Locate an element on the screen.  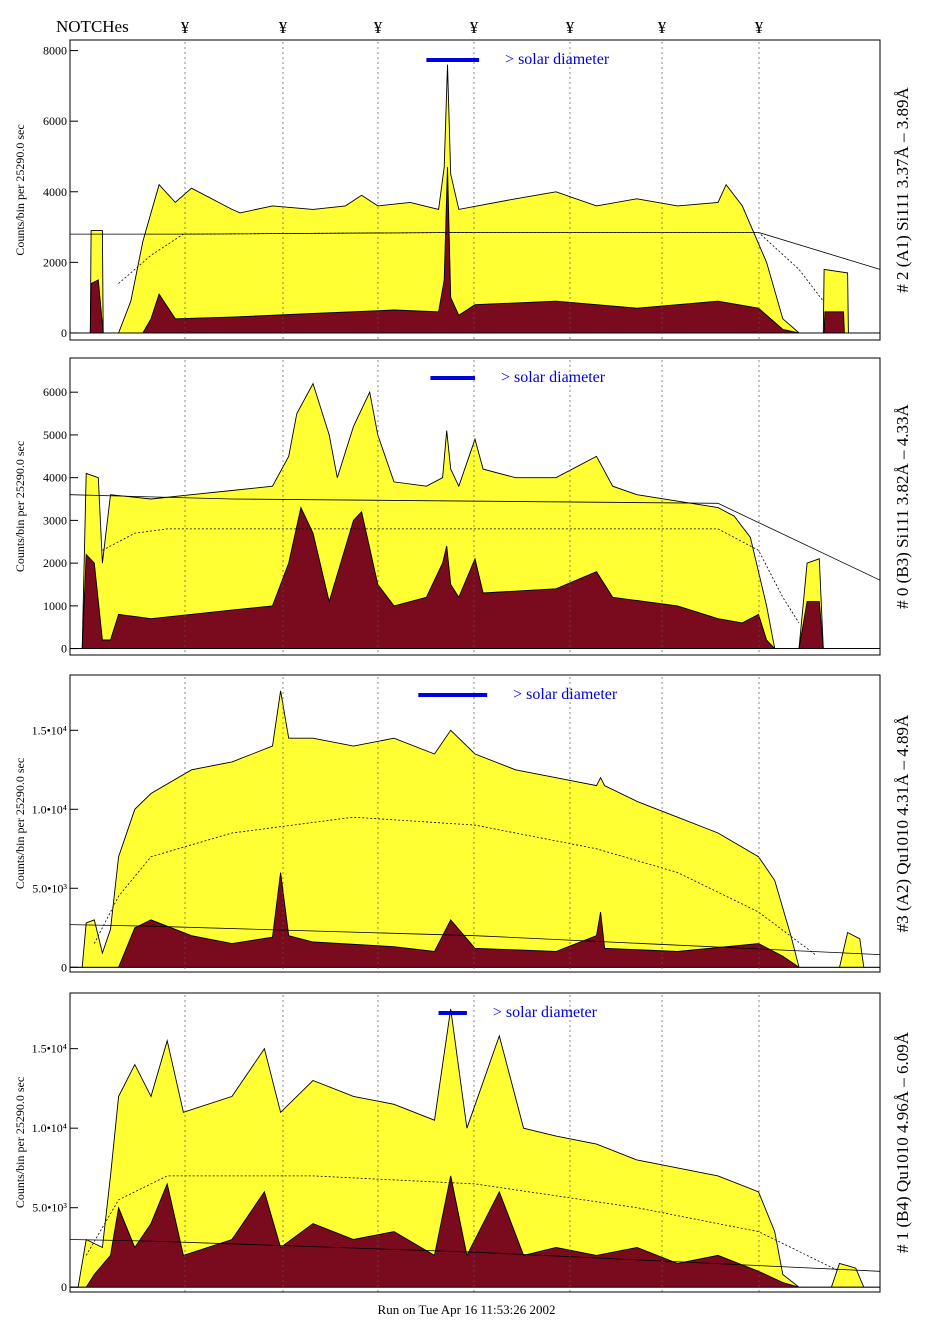
panel-side-label: # 2 (A1) Si111 3.37Å – 3.89Å is located at coordinates (902, 189).